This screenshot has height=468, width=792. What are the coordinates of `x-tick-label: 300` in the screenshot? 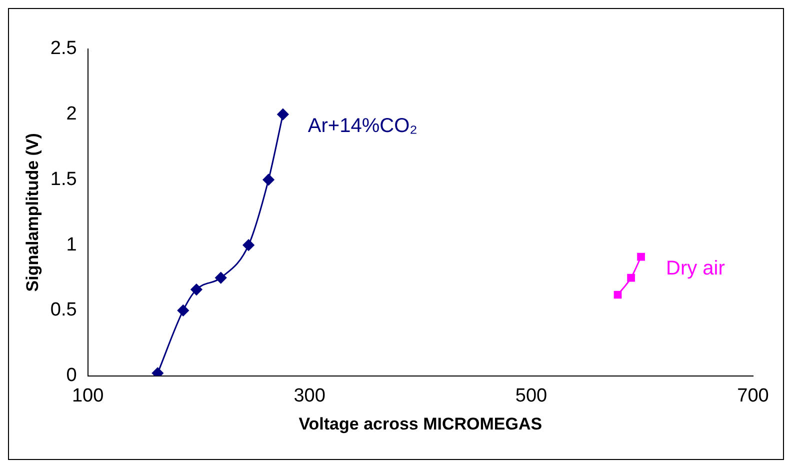 It's located at (310, 395).